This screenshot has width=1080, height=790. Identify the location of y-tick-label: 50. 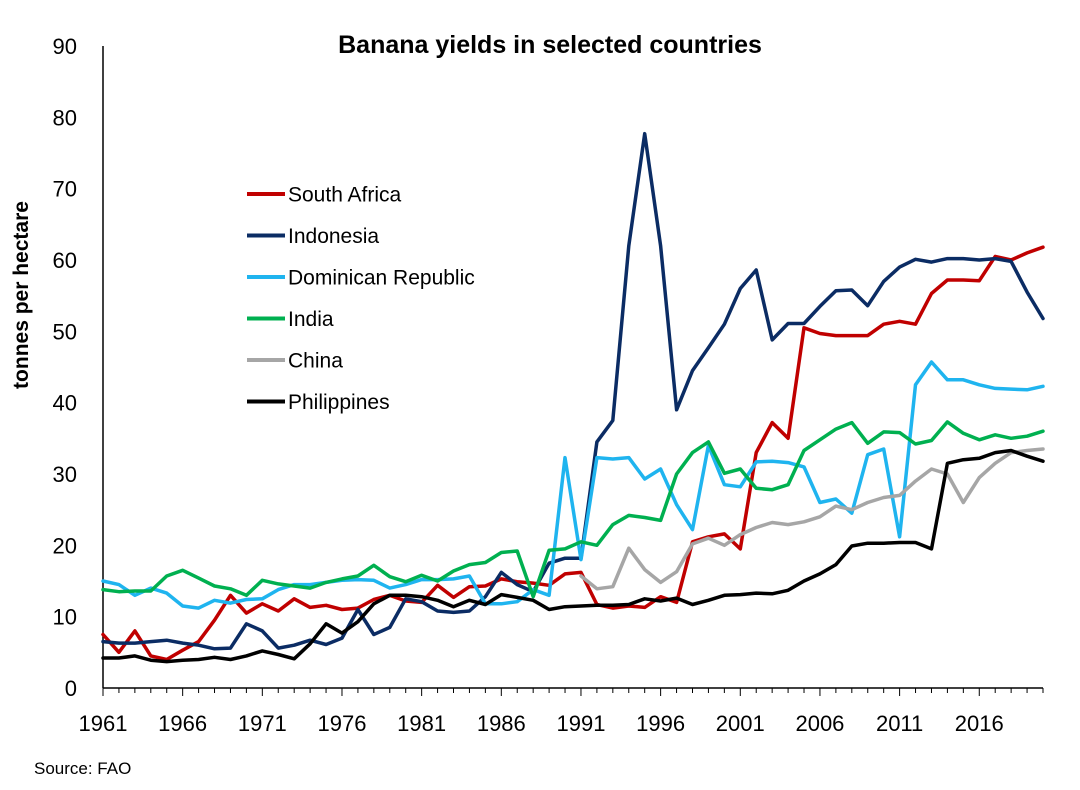
(65, 331).